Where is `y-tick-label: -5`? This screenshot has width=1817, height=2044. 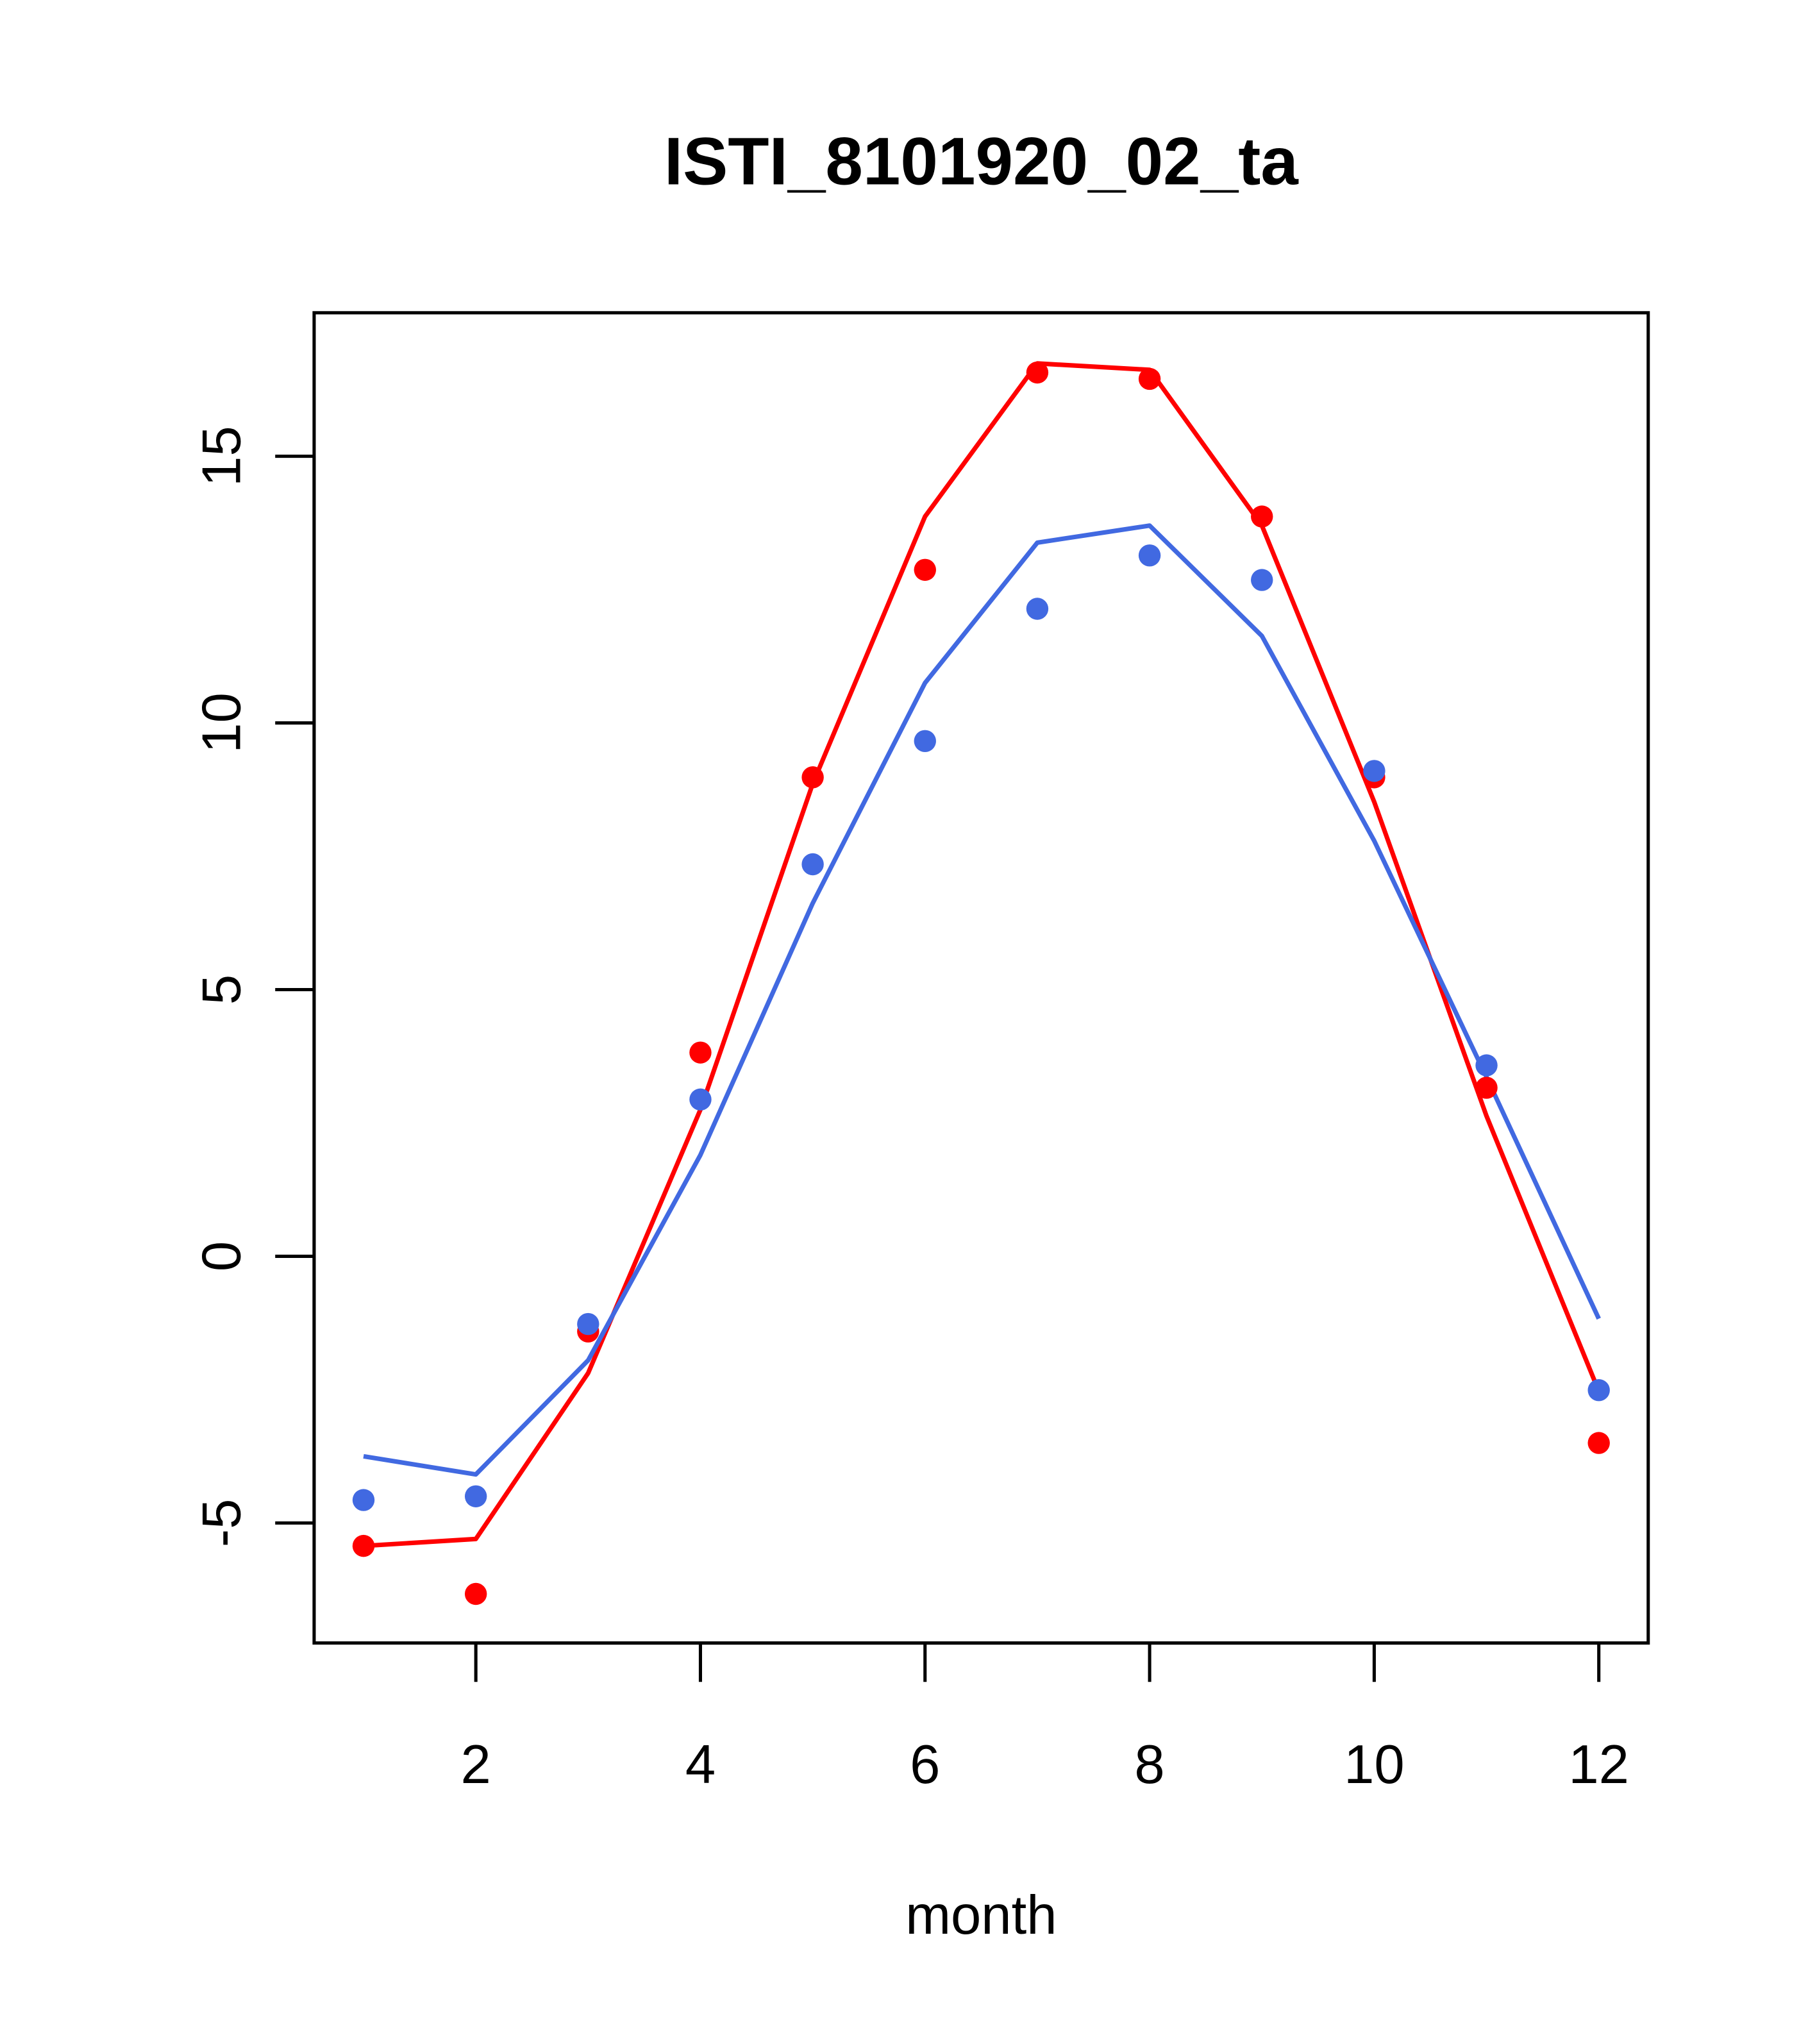
y-tick-label: -5 is located at coordinates (223, 1523).